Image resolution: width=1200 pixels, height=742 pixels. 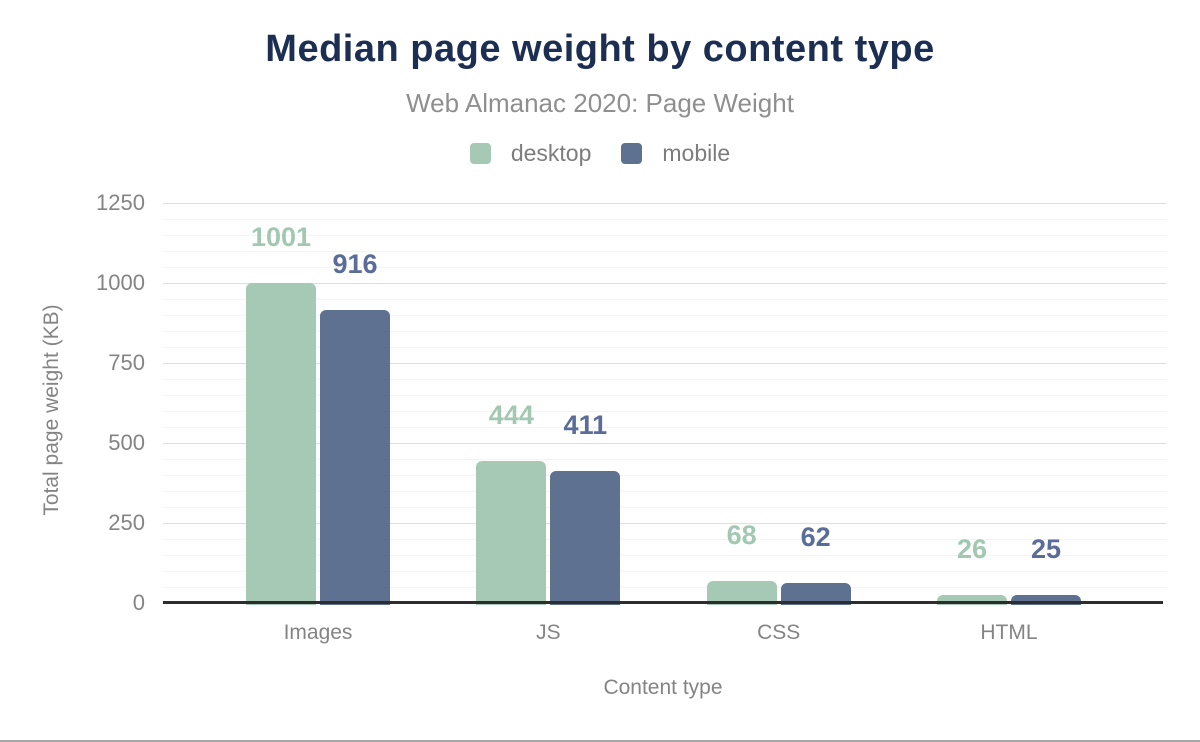 I want to click on bar-desktop-js, so click(x=511, y=532).